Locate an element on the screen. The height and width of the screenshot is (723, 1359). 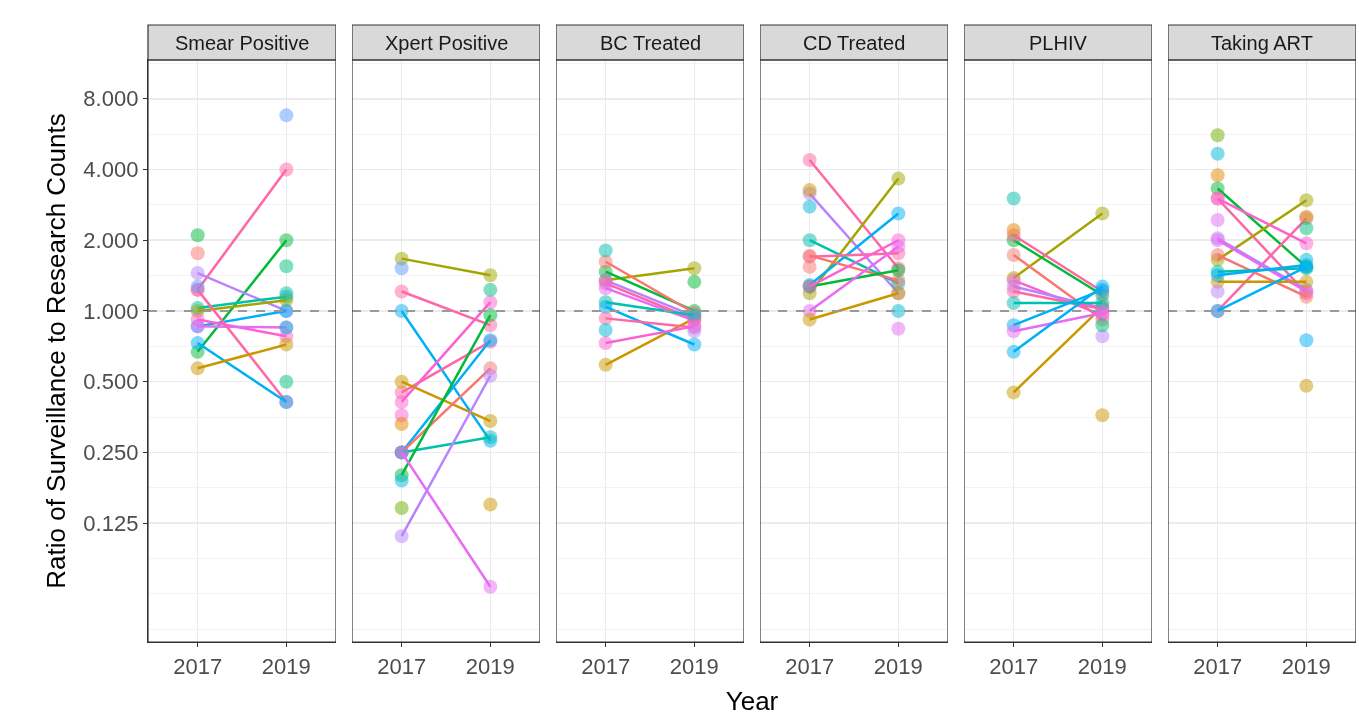
chart-title: CD Treated is located at coordinates (854, 43).